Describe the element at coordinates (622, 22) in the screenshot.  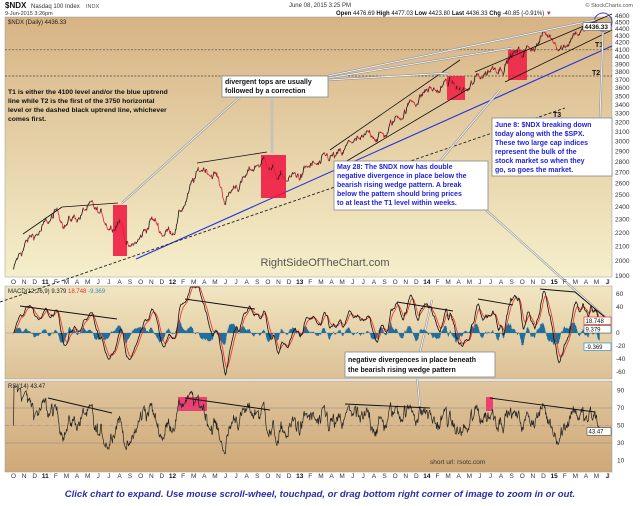
I see `price-tick-label: 4500` at that location.